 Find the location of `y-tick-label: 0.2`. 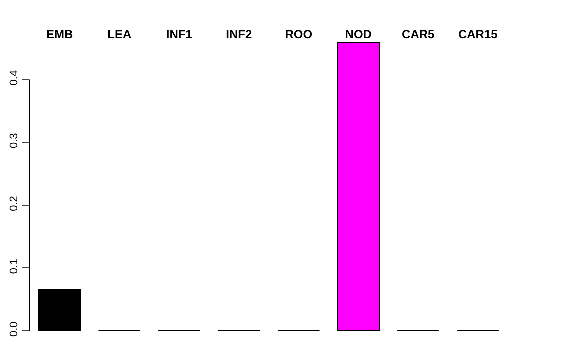

y-tick-label: 0.2 is located at coordinates (14, 204).